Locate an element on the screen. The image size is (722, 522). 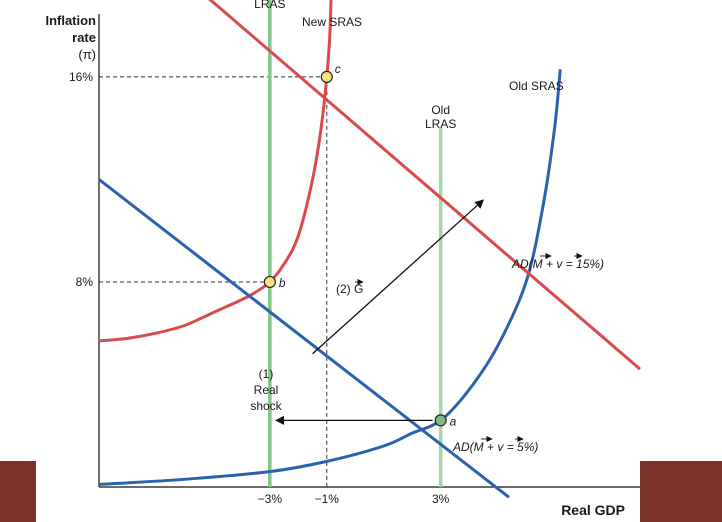
lras-label: LRAS is located at coordinates (269, 5).